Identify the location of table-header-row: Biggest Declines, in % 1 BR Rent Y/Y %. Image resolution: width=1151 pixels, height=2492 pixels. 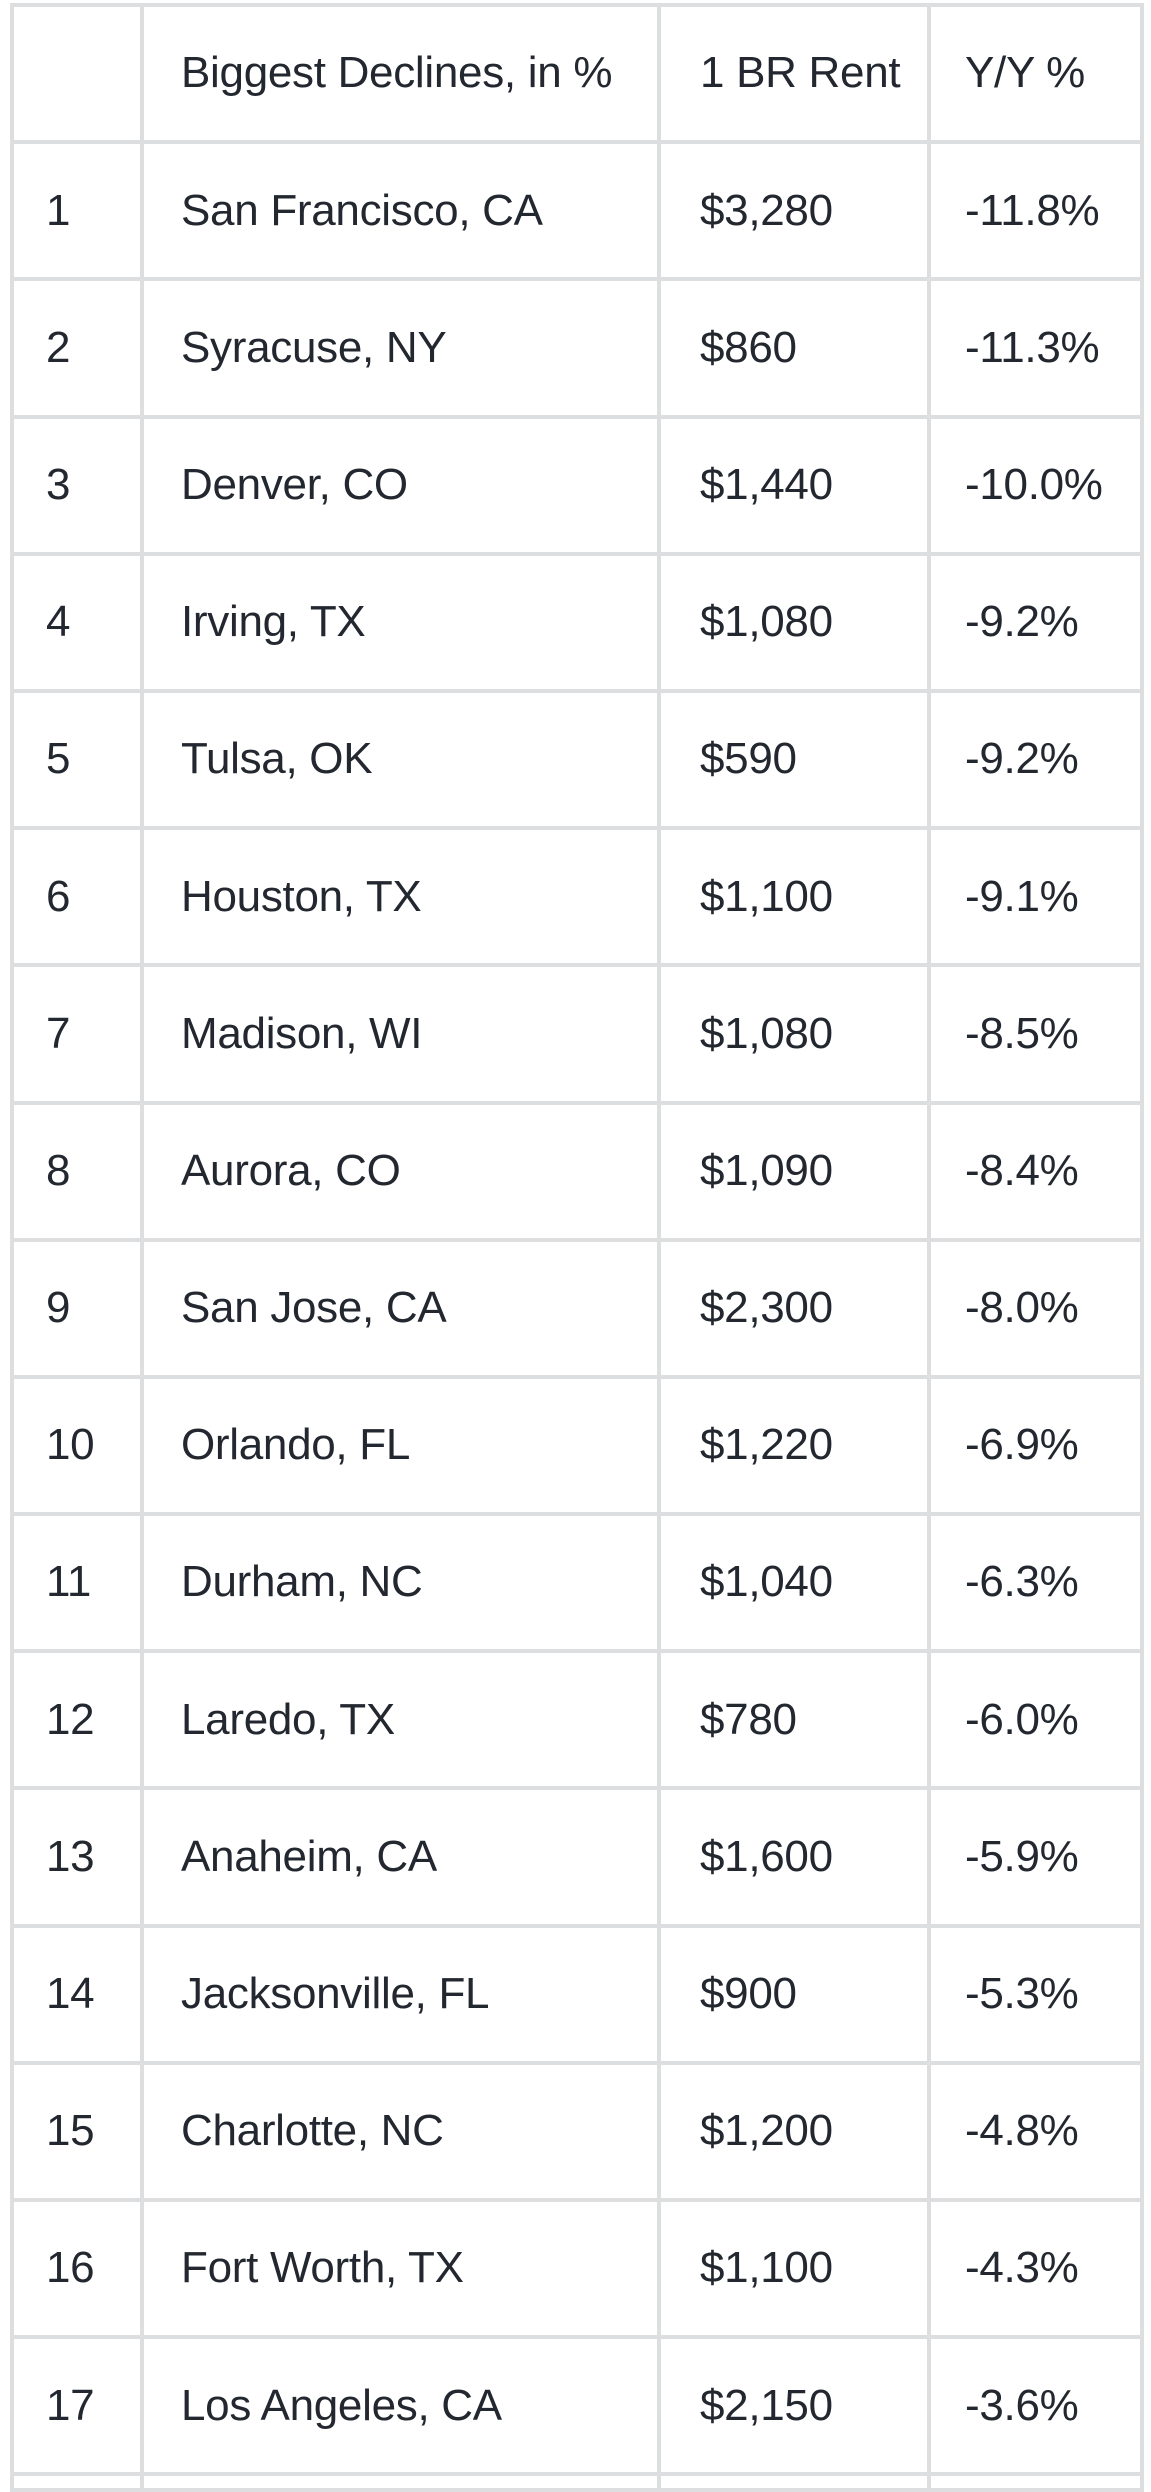
(577, 76).